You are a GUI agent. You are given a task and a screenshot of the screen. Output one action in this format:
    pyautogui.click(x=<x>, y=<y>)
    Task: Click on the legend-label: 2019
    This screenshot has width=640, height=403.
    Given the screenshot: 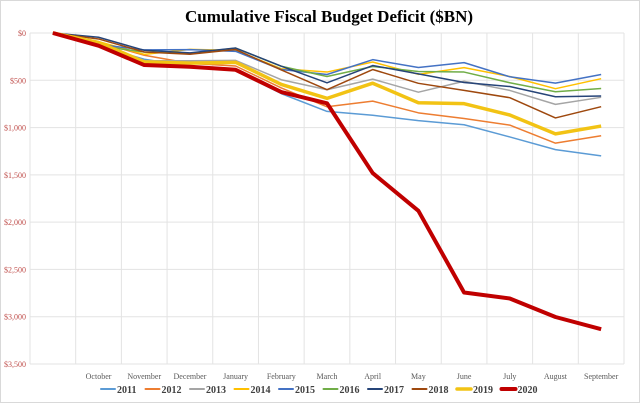 What is the action you would take?
    pyautogui.click(x=483, y=390)
    